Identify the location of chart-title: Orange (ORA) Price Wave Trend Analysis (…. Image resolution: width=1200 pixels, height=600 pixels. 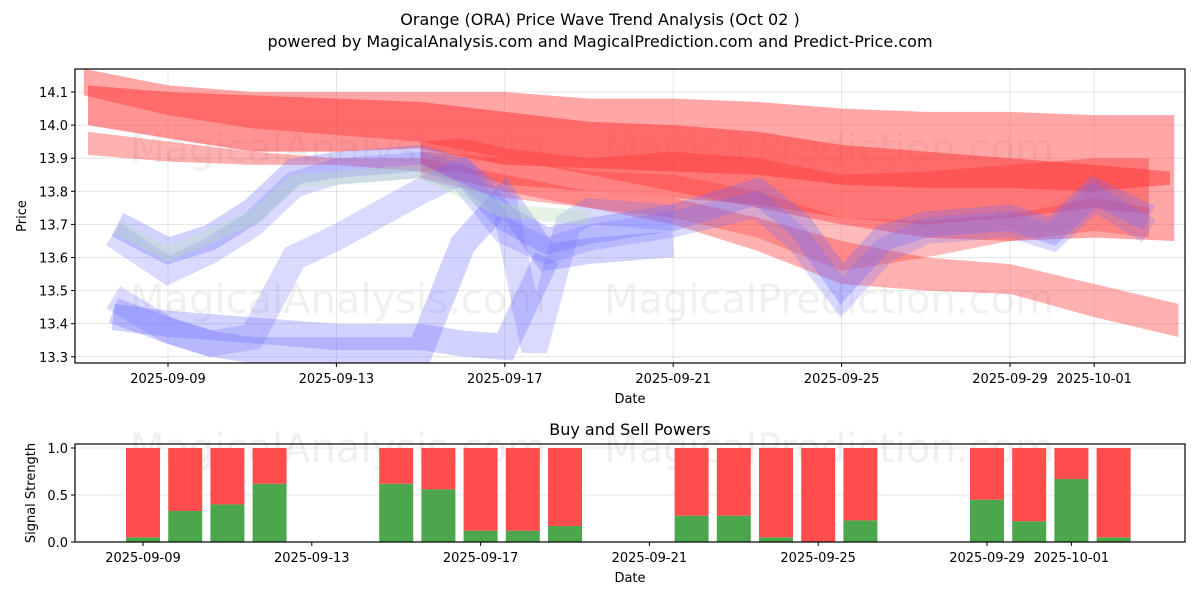
(600, 19).